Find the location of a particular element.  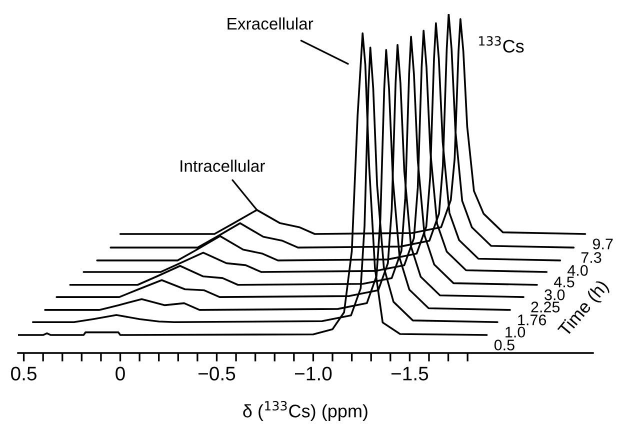

x-tick-label: 0.5 is located at coordinates (23, 373).